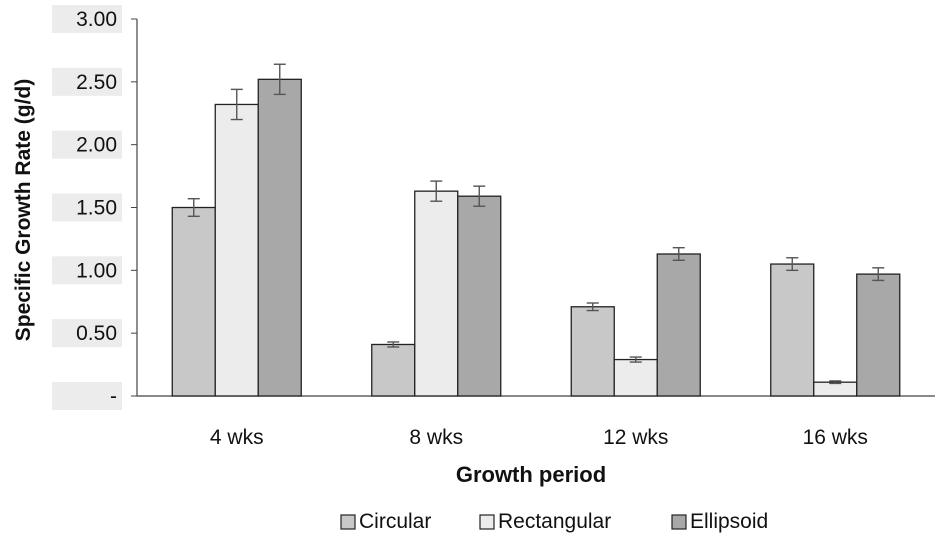 Image resolution: width=937 pixels, height=548 pixels. I want to click on y-axis-title: Specific Growth Rate (g/d), so click(23, 210).